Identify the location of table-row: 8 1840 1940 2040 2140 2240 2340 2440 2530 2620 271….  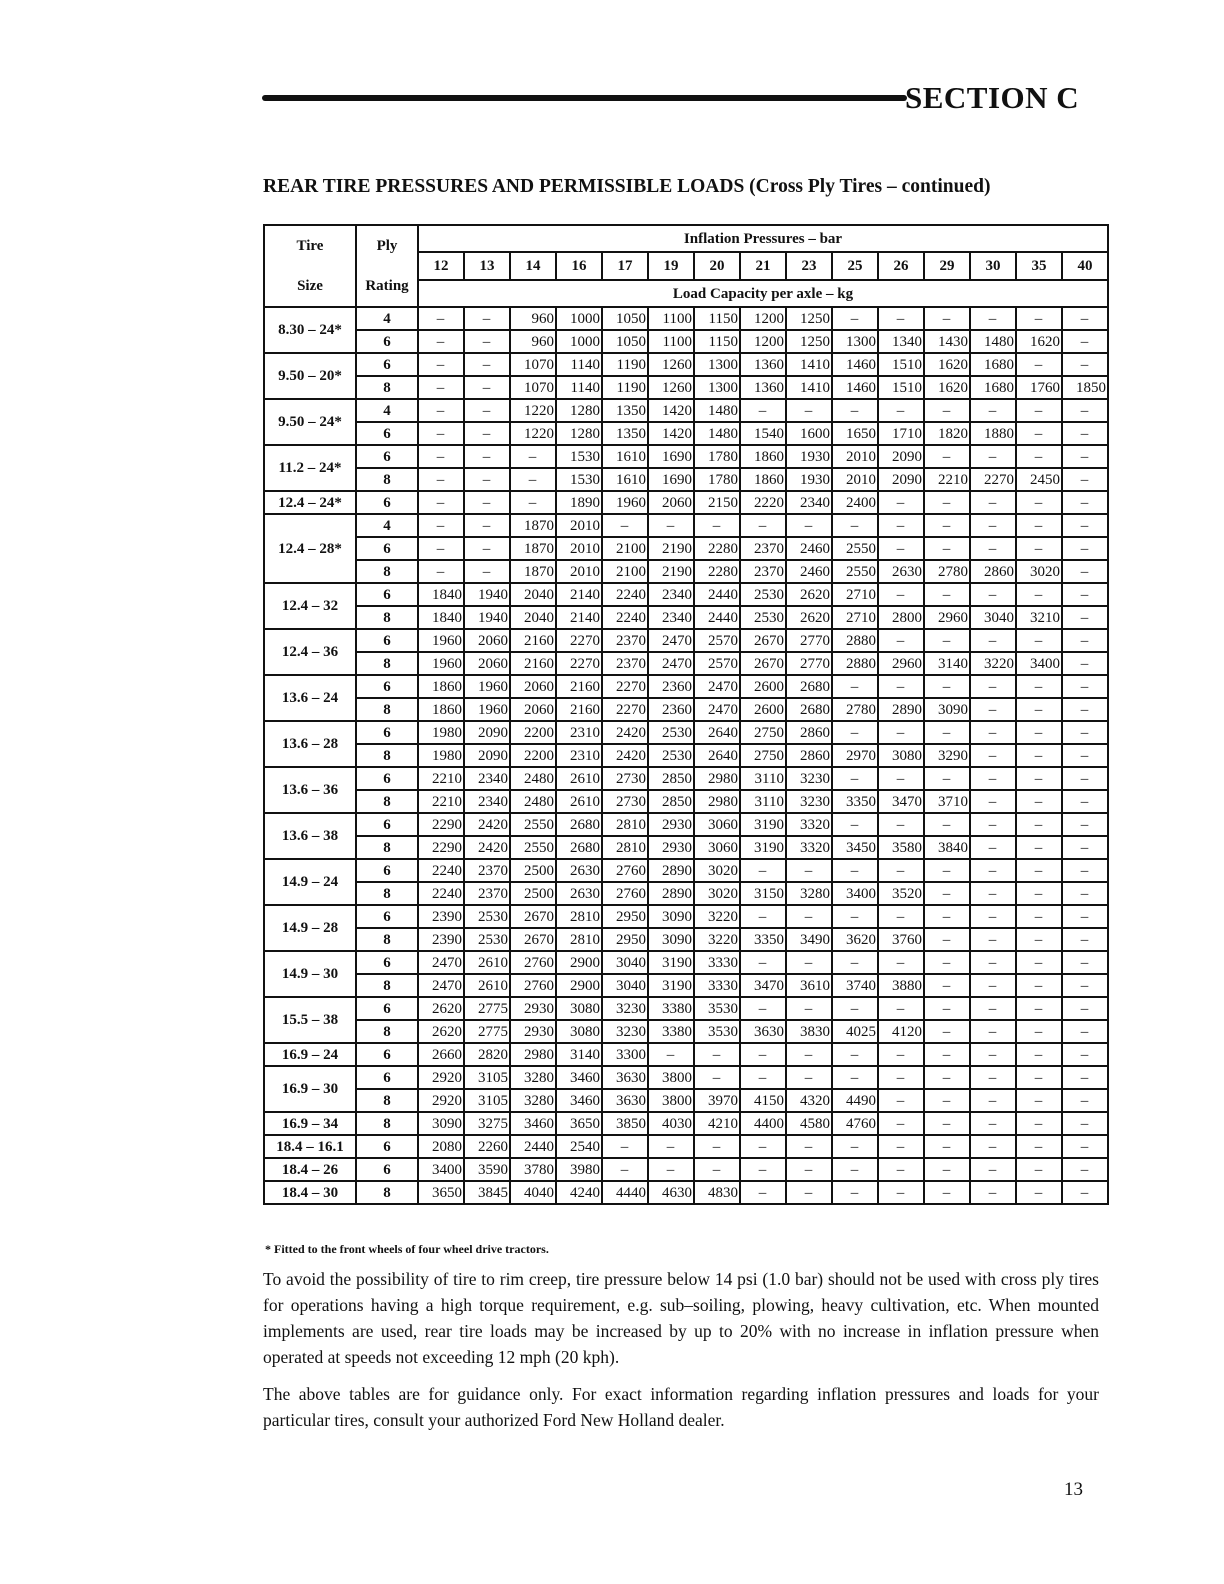
(686, 617).